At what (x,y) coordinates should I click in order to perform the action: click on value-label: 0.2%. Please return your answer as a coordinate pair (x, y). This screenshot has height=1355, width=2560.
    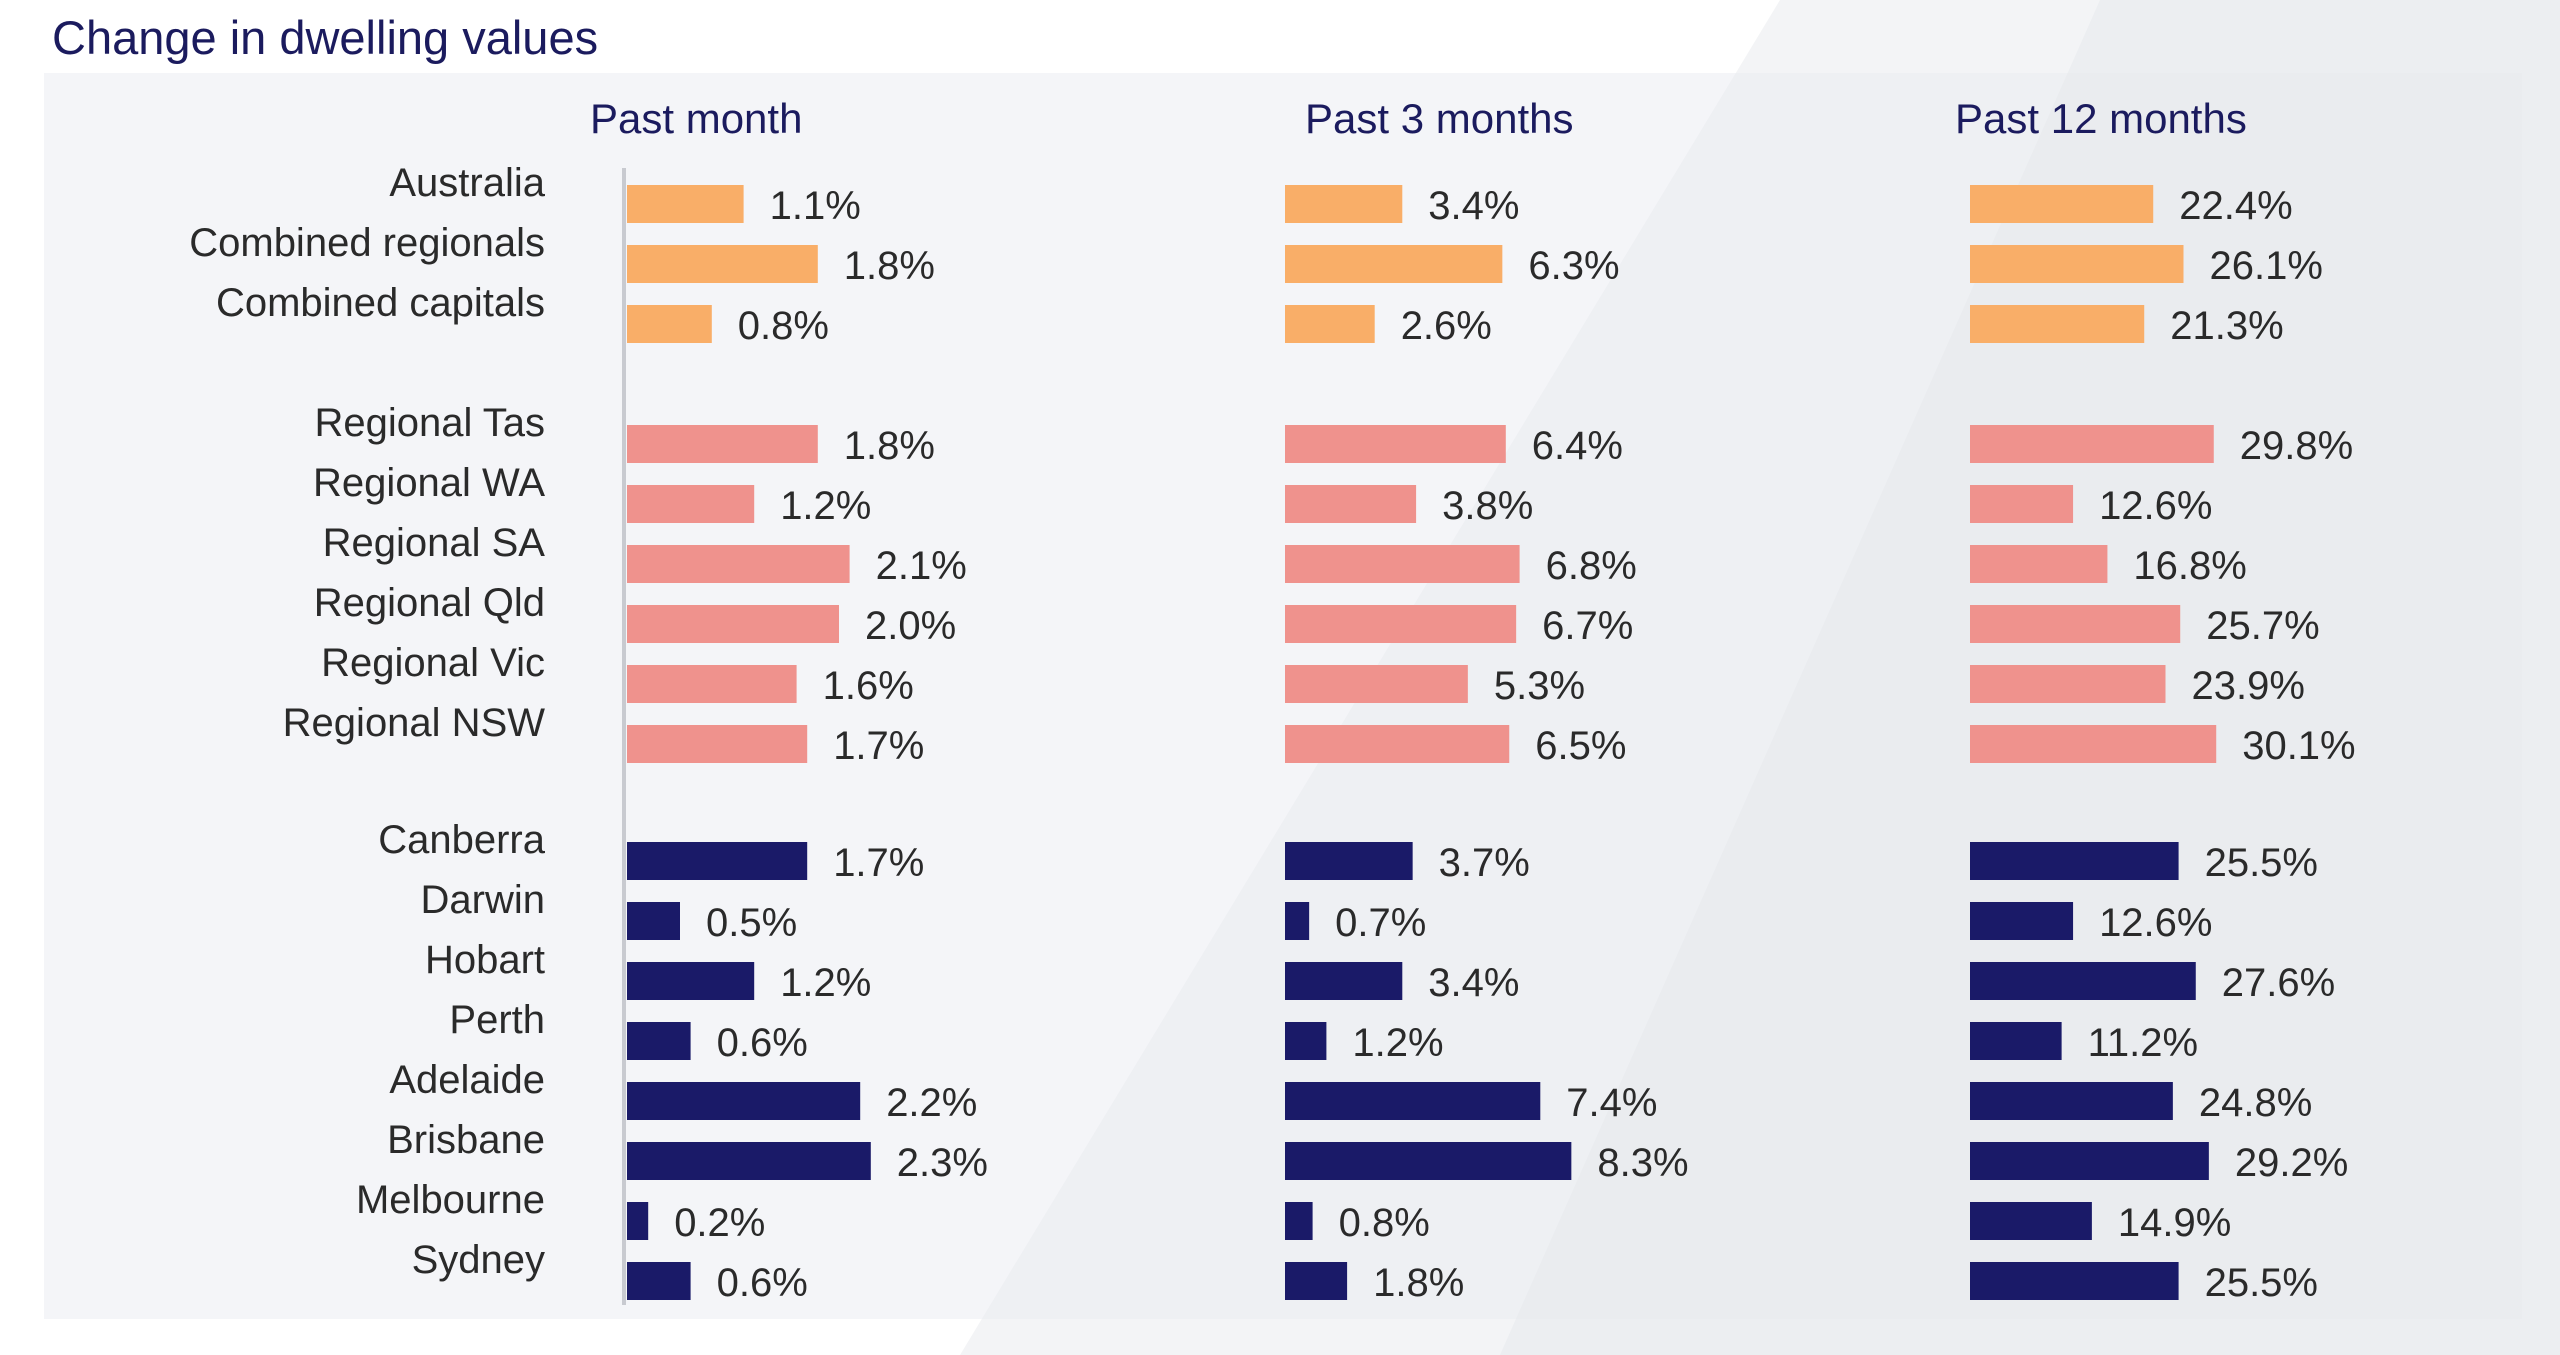
    Looking at the image, I should click on (719, 1223).